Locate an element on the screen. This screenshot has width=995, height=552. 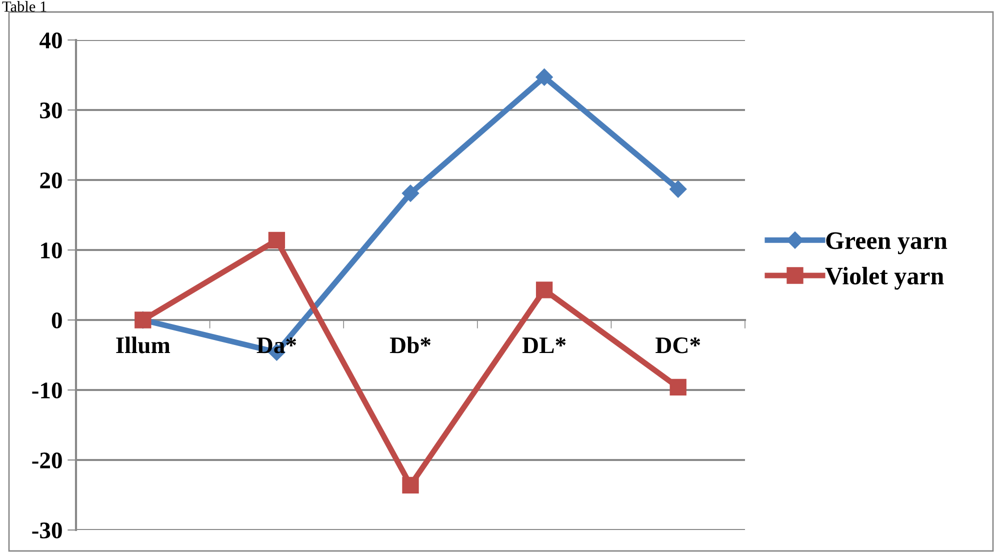
x-tick-label: Db* is located at coordinates (410, 345).